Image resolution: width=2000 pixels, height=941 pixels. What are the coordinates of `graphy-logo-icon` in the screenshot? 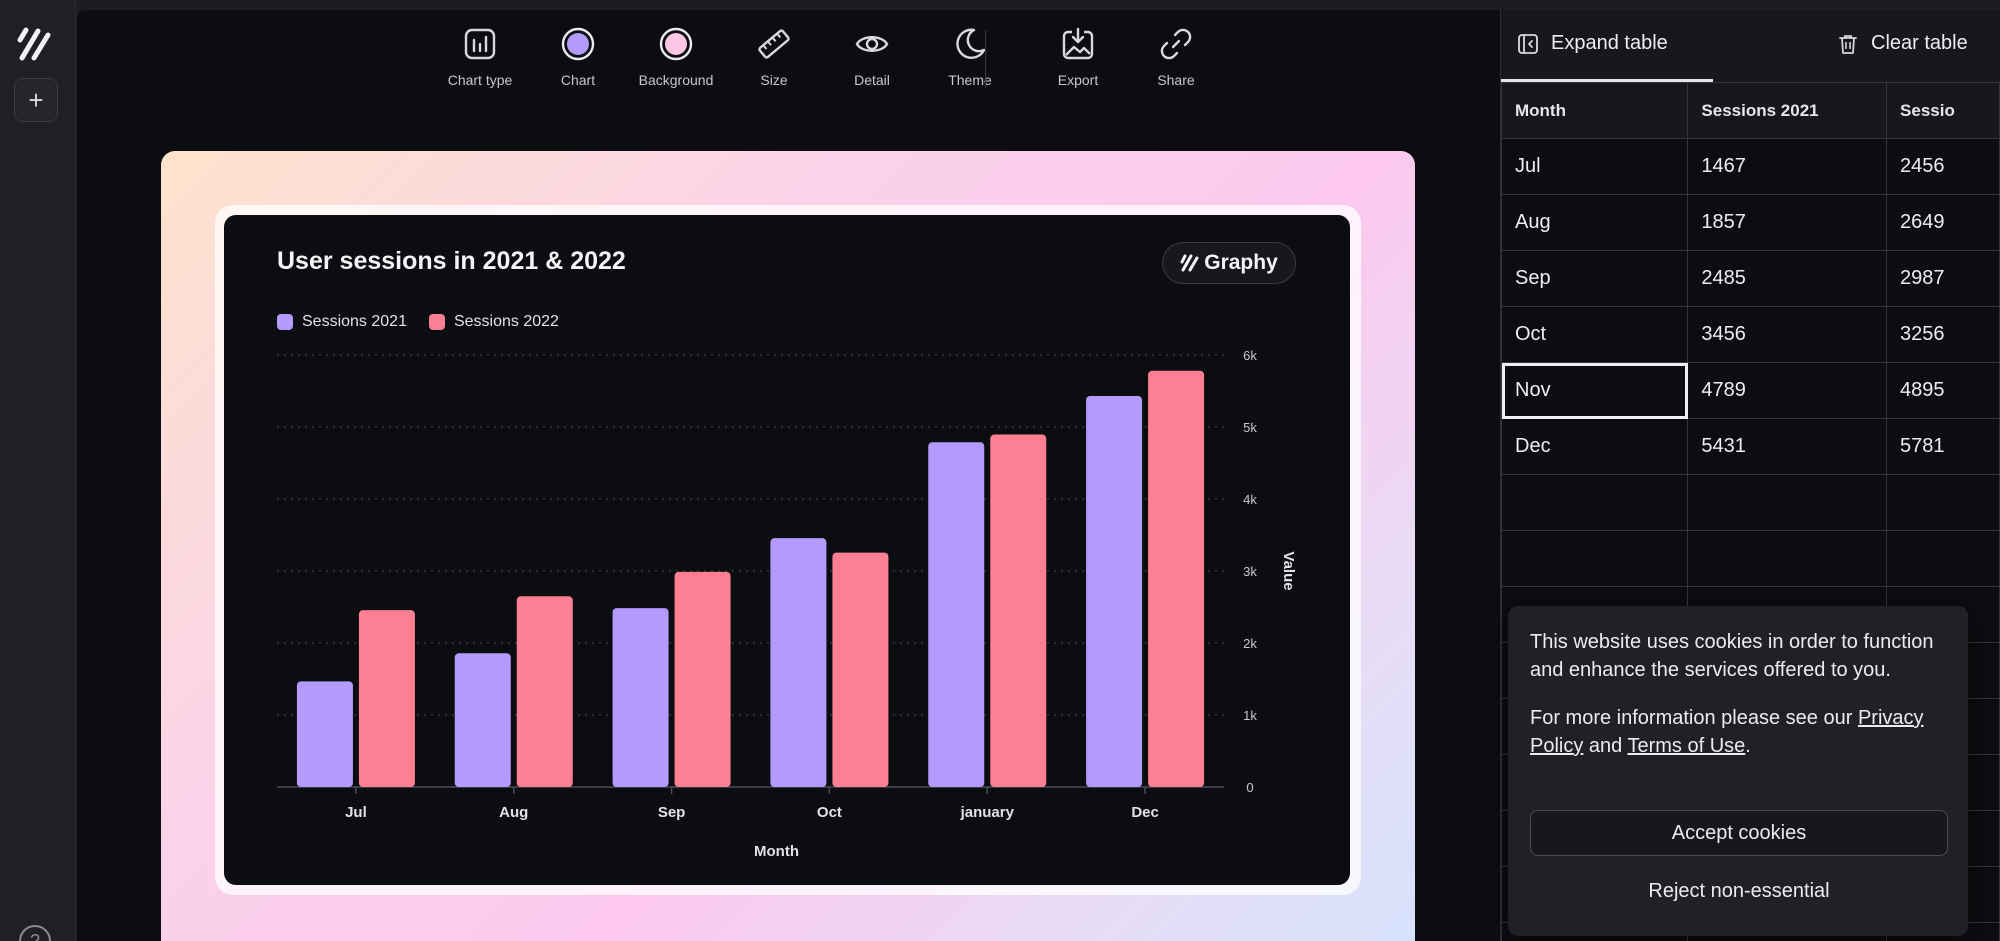 It's located at (1189, 263).